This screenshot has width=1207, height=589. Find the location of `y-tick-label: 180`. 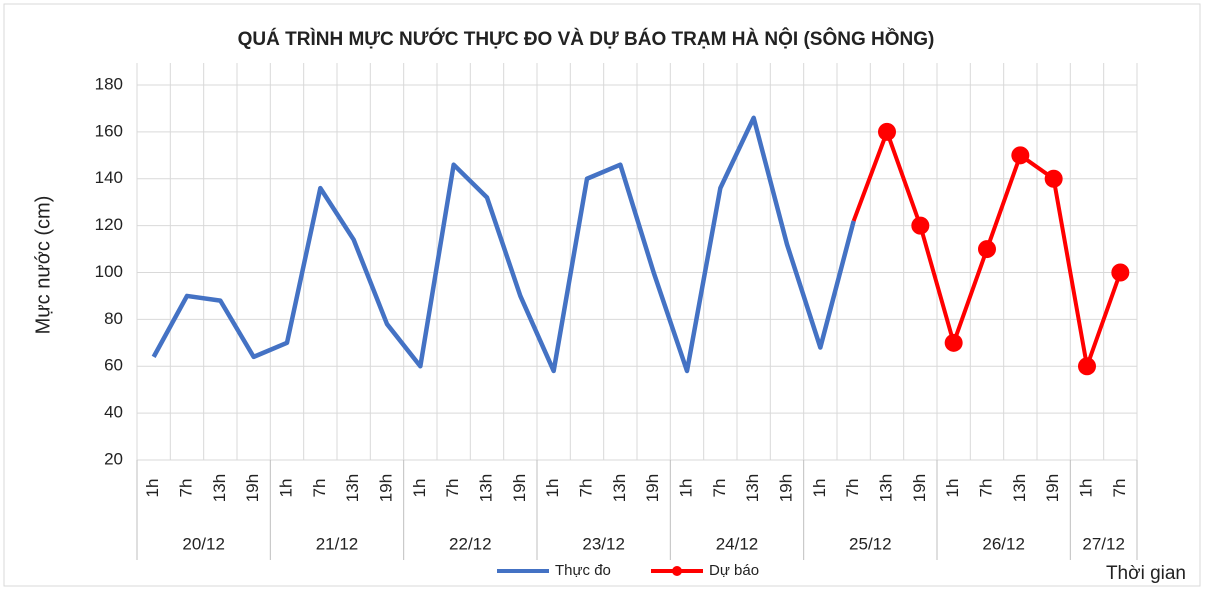

y-tick-label: 180 is located at coordinates (109, 83).